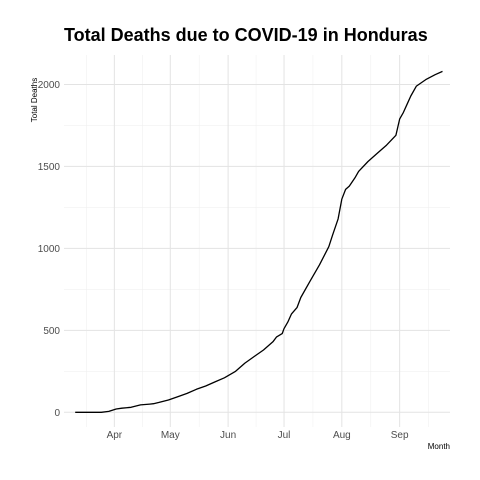 The width and height of the screenshot is (480, 480). Describe the element at coordinates (342, 435) in the screenshot. I see `x-tick-label: Aug` at that location.